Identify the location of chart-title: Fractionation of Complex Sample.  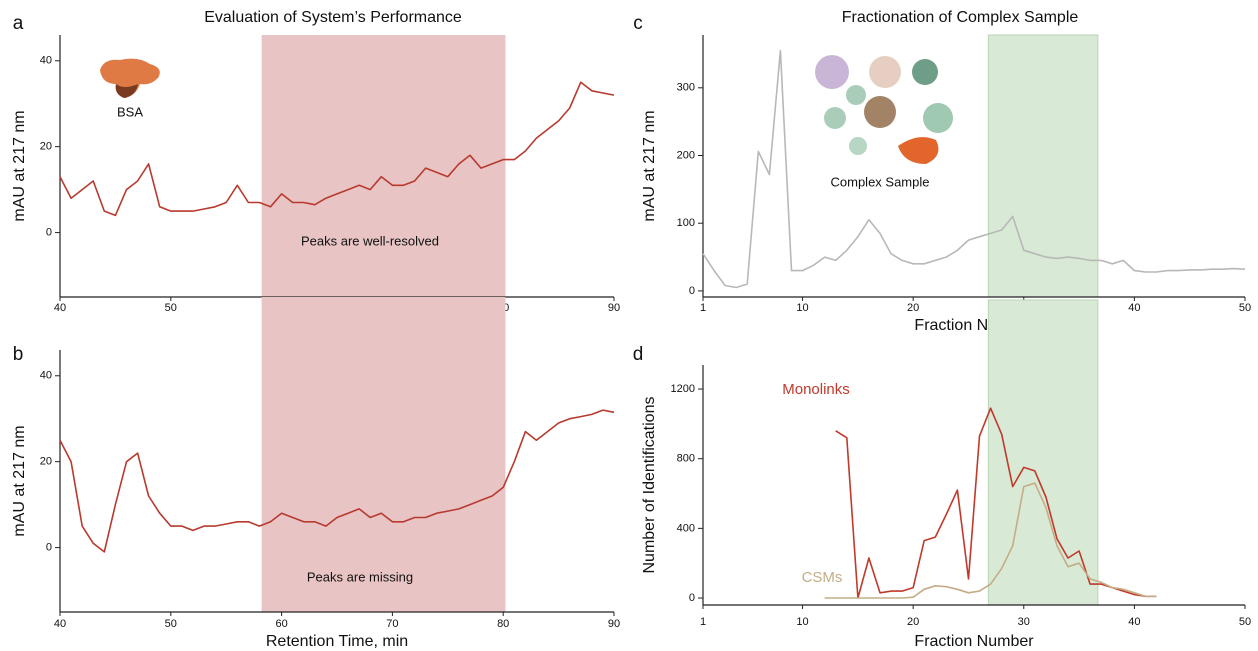
(960, 17).